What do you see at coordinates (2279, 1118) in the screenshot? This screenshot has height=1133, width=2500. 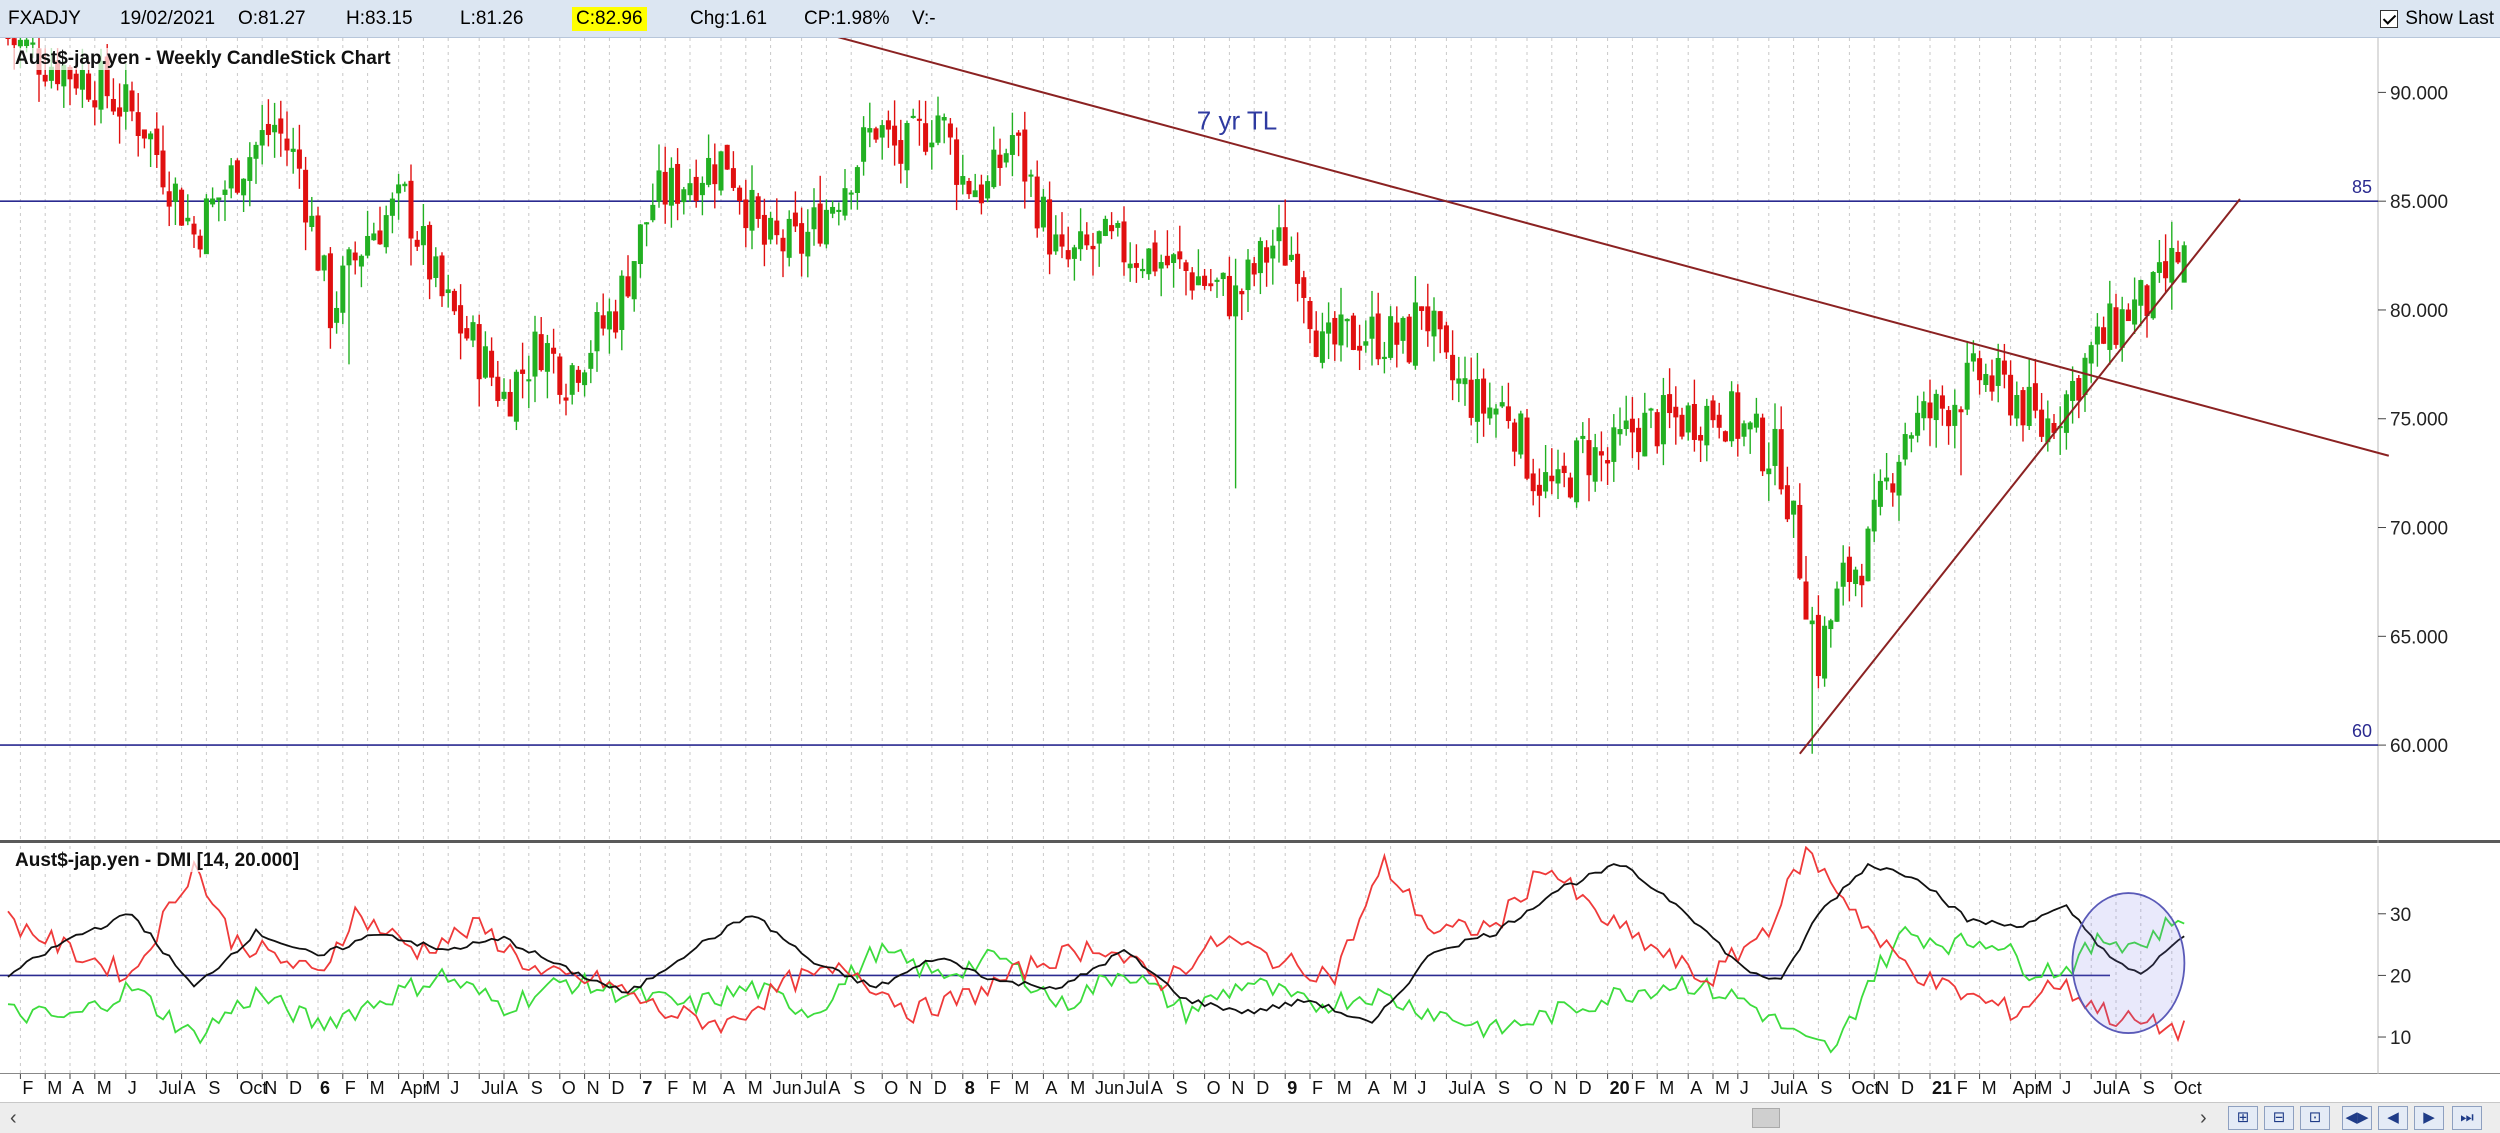 I see `zoom-out-icon: ⊟` at bounding box center [2279, 1118].